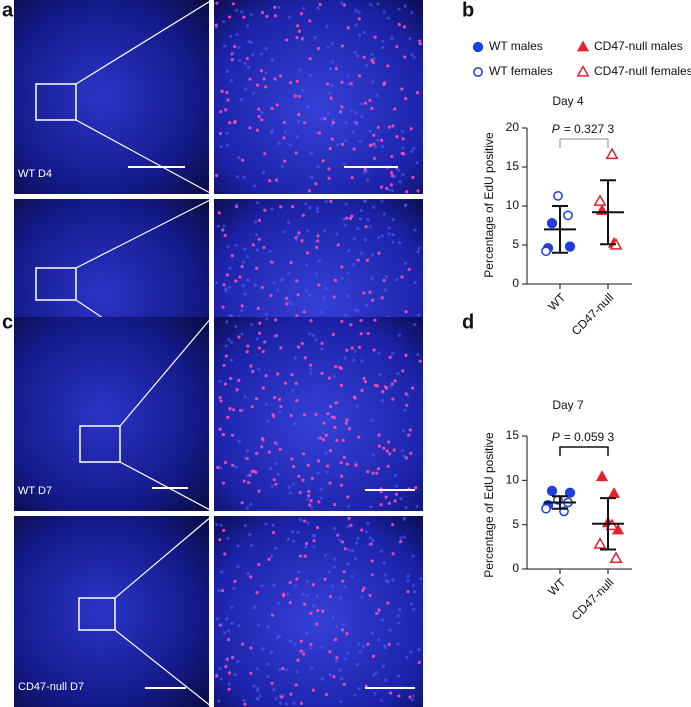 The height and width of the screenshot is (707, 691). Describe the element at coordinates (556, 129) in the screenshot. I see `p-symbol: P` at that location.